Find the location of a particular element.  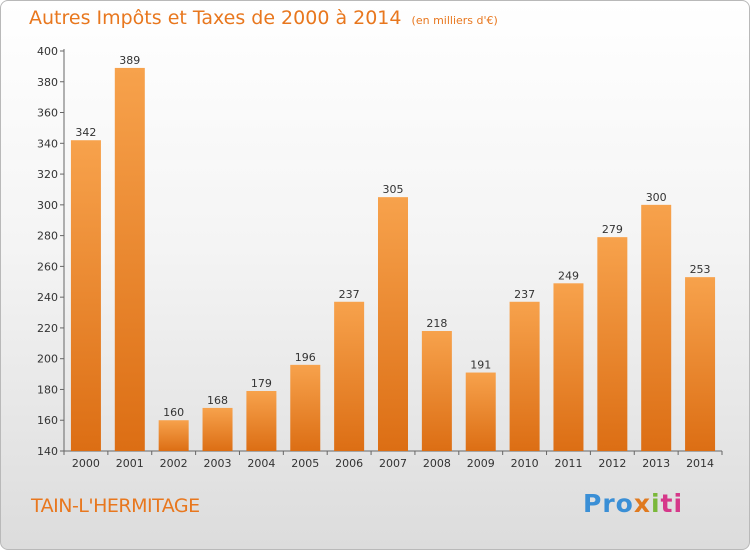

x-tick-label-2001: 2001 is located at coordinates (130, 463).